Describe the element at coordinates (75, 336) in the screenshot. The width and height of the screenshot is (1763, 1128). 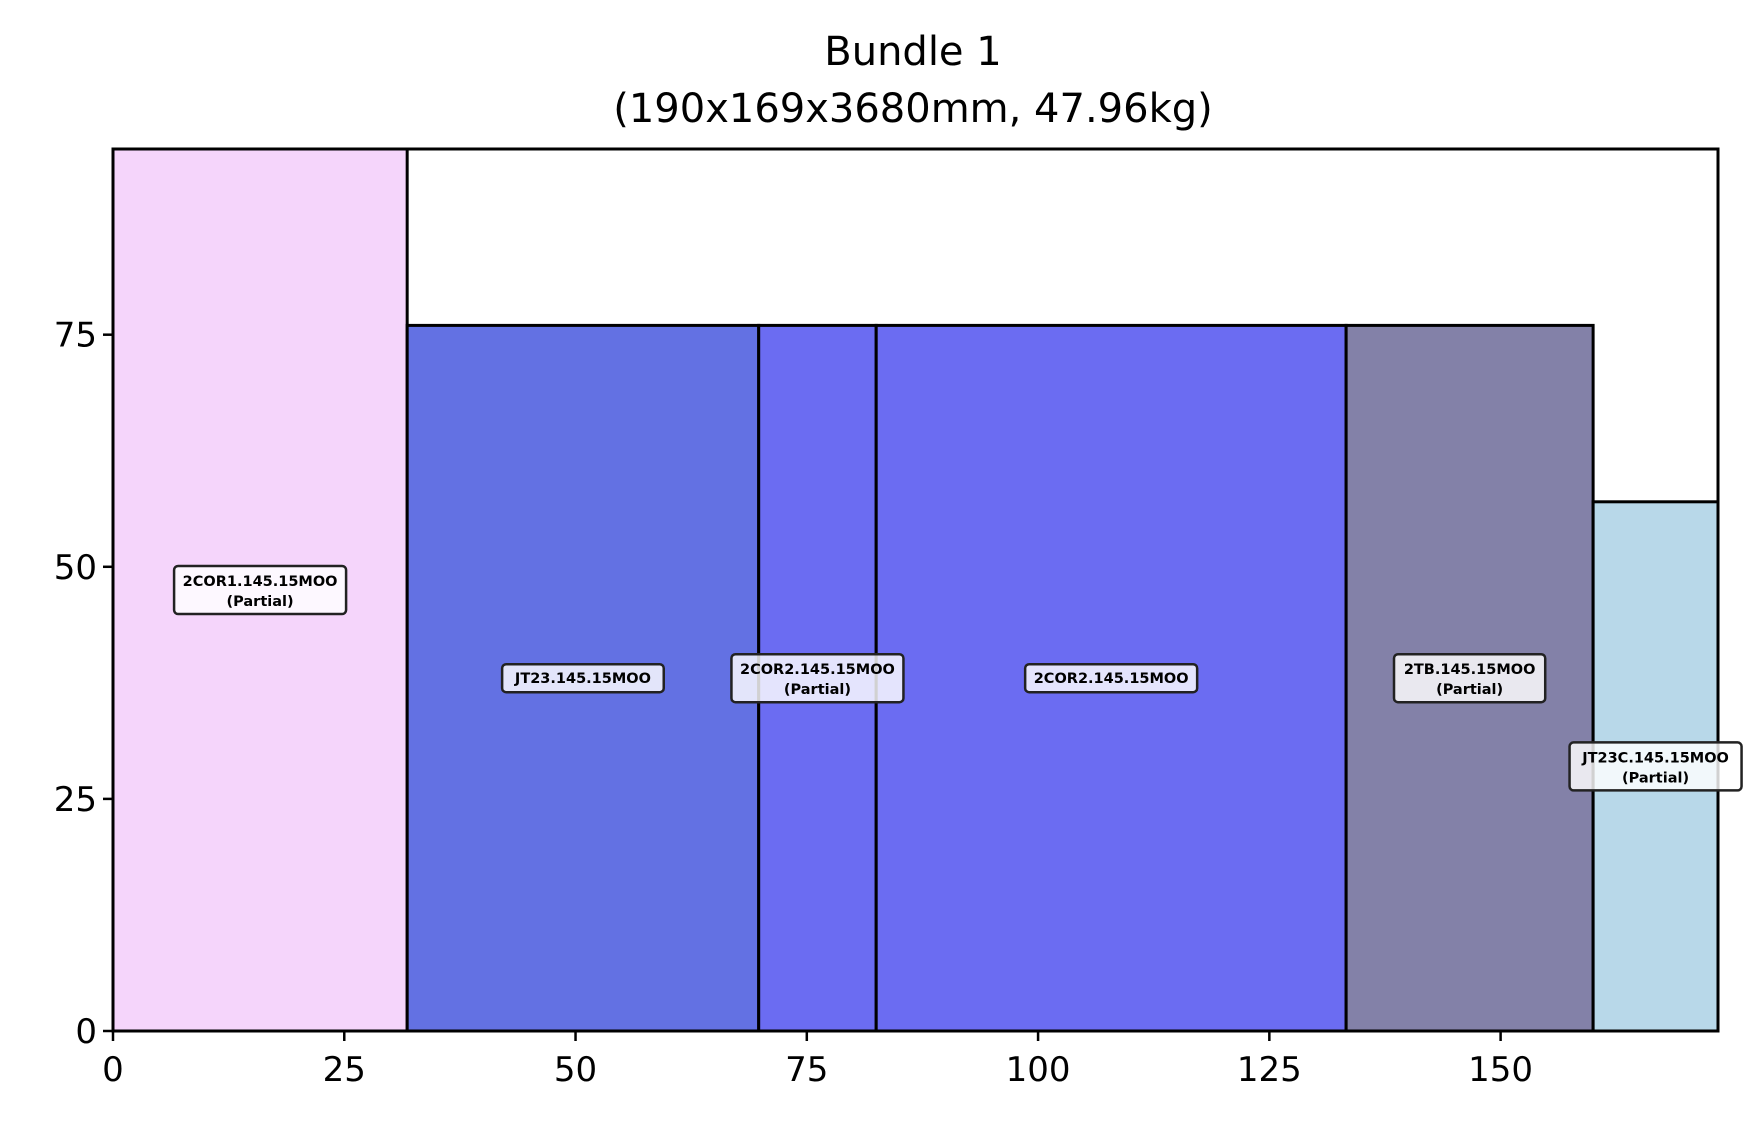
I see `y-tick-label: 75` at that location.